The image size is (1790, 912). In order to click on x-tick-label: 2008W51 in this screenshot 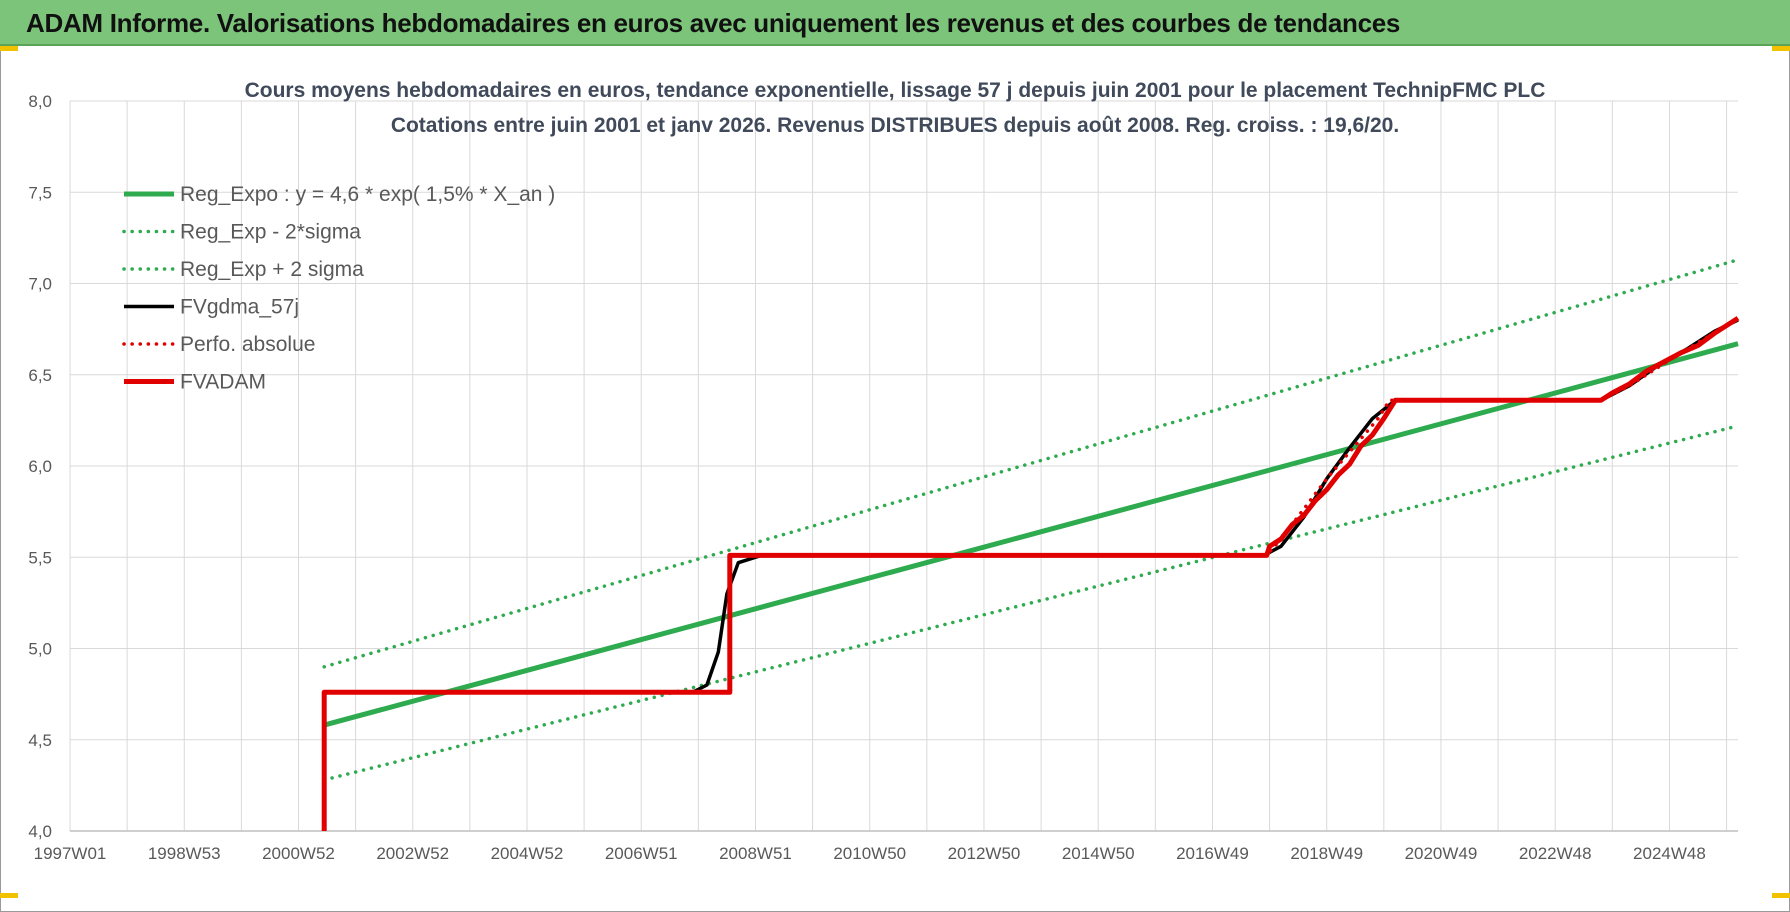, I will do `click(755, 853)`.